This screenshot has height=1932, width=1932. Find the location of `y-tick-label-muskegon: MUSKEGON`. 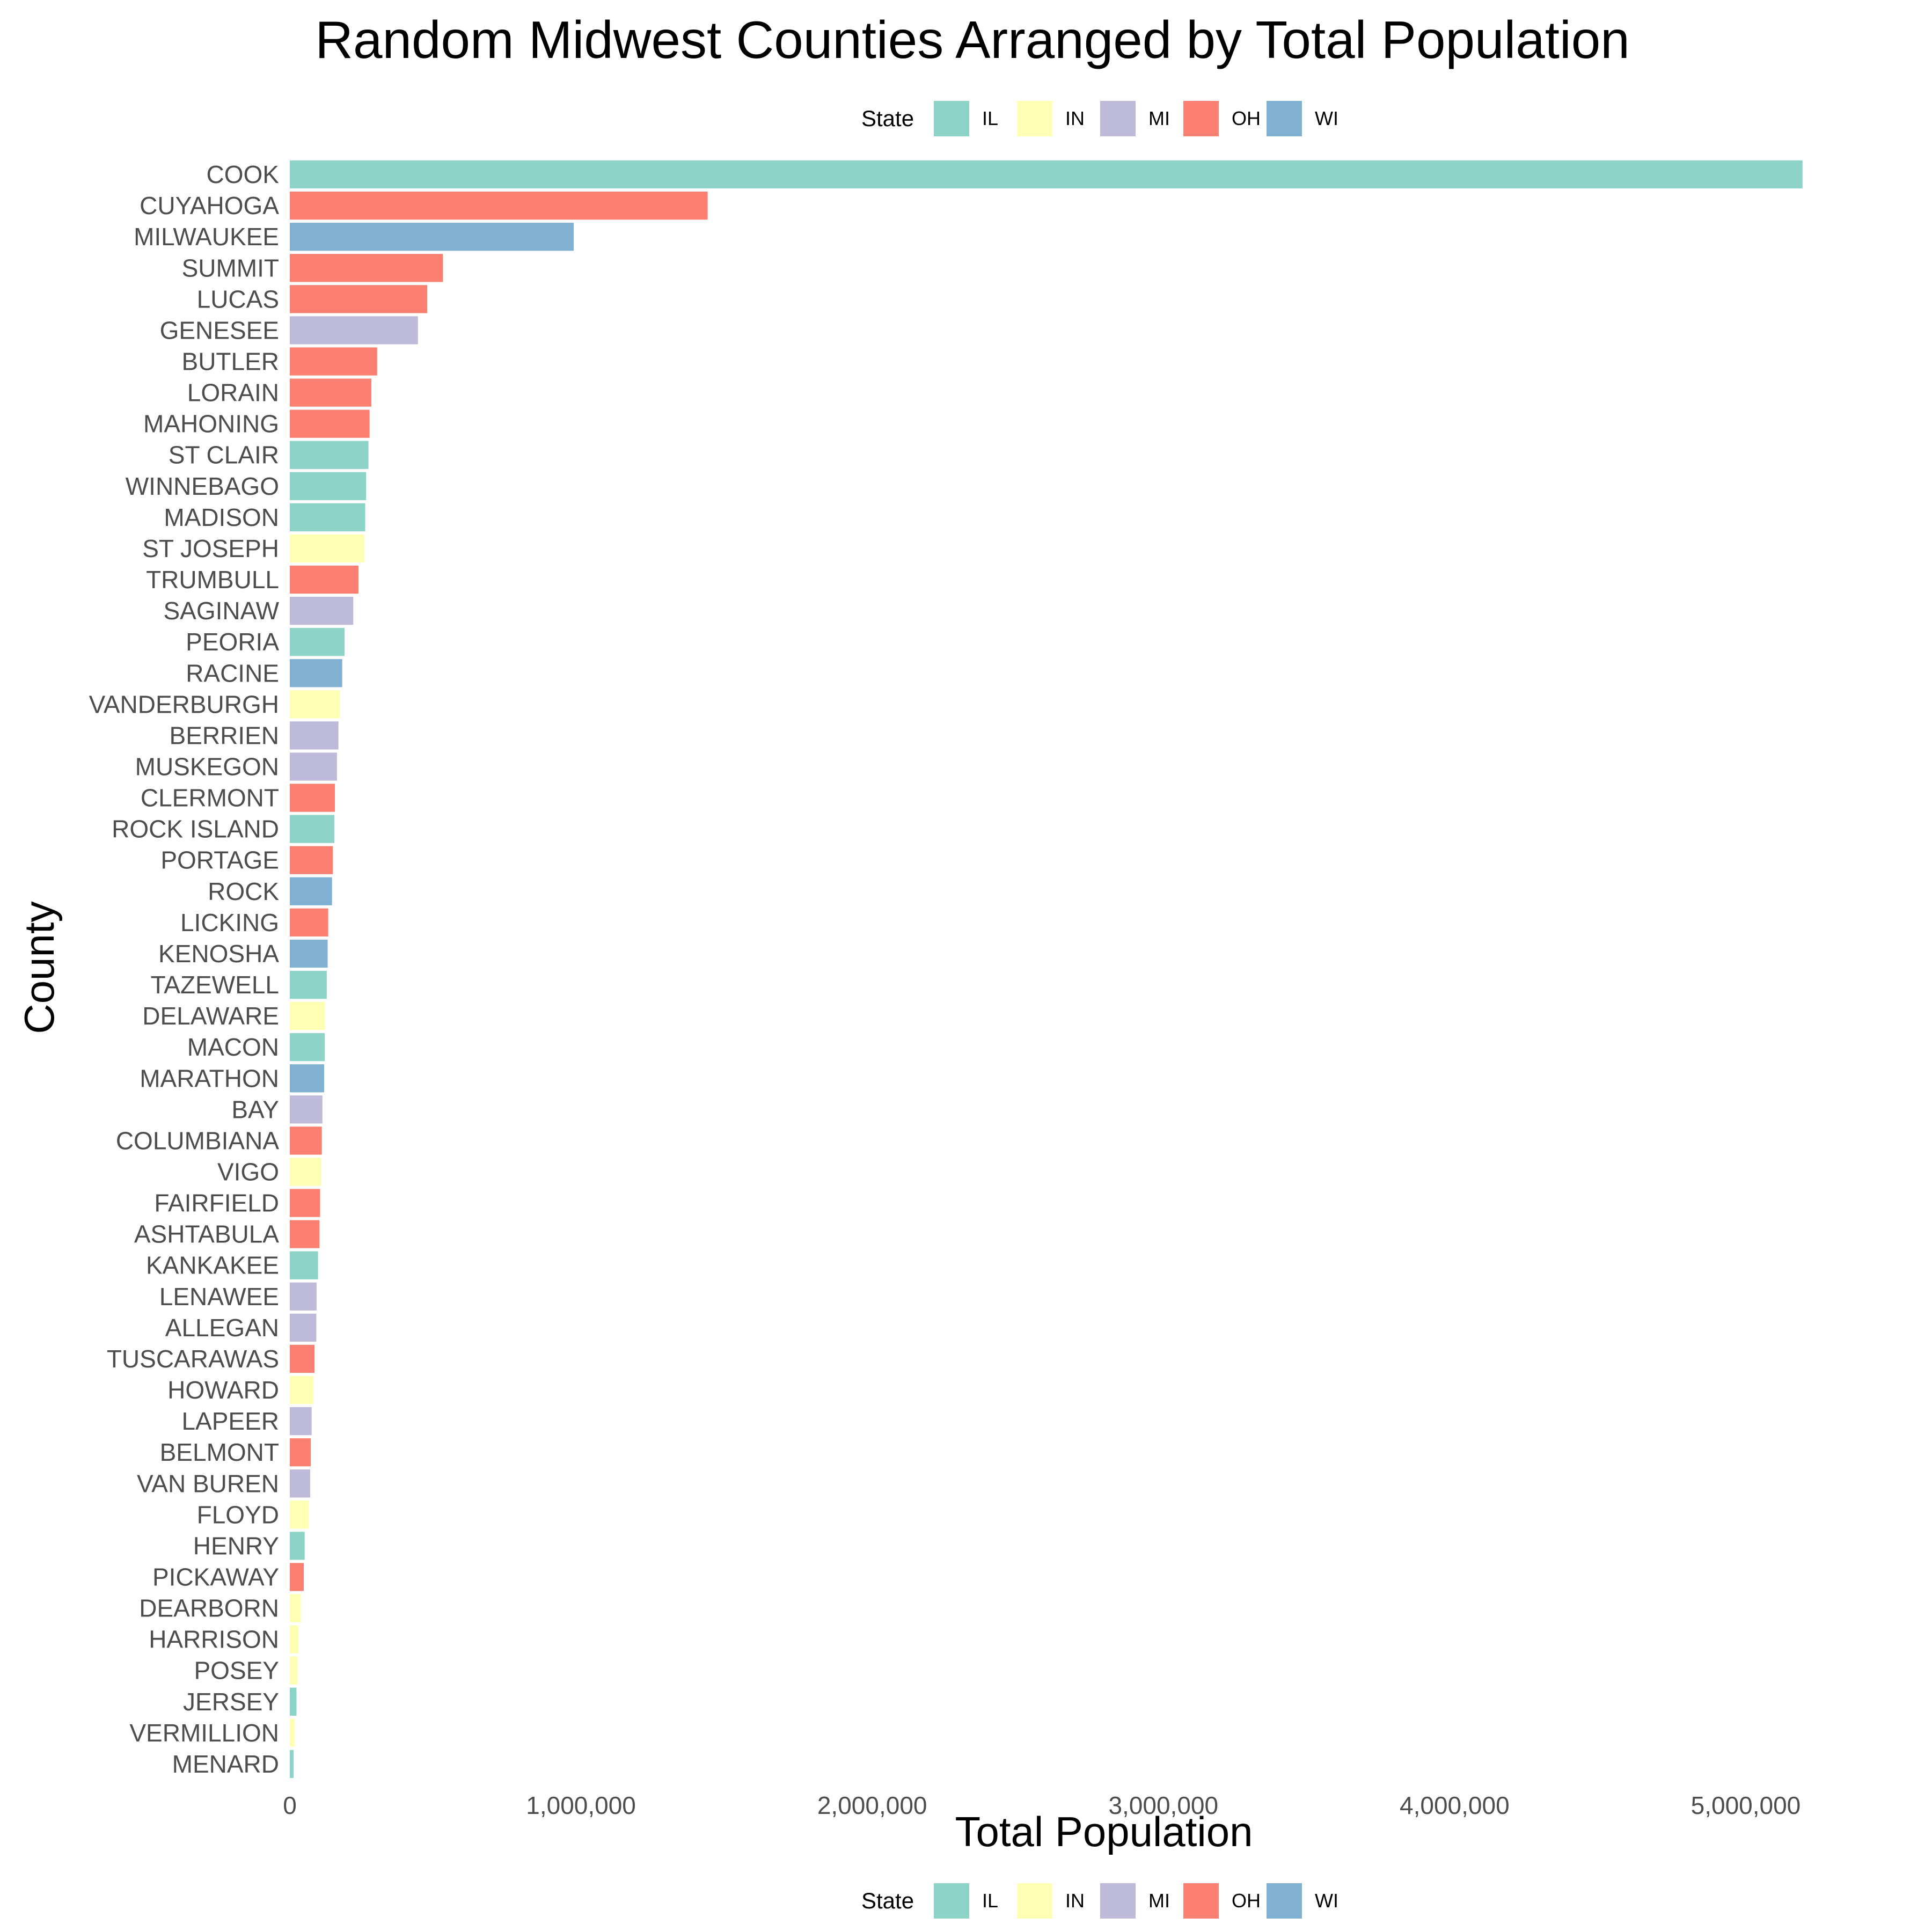

y-tick-label-muskegon: MUSKEGON is located at coordinates (207, 767).